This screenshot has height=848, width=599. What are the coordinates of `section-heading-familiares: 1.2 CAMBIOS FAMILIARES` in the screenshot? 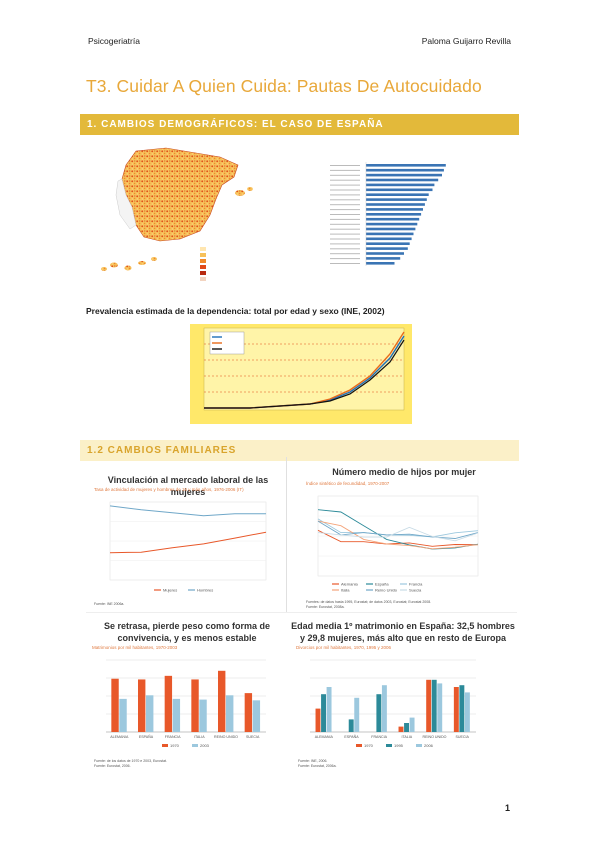 It's located at (299, 450).